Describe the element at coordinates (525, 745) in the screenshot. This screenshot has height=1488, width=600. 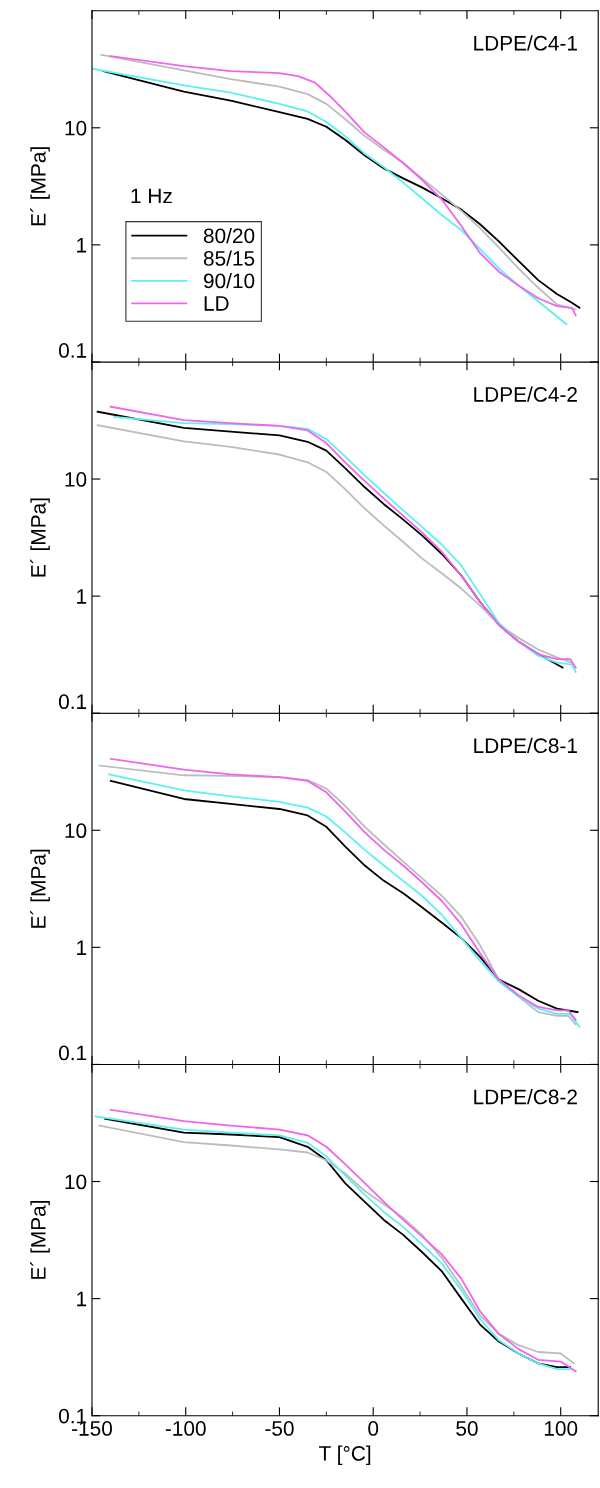
I see `text: LDPE/C8-1` at that location.